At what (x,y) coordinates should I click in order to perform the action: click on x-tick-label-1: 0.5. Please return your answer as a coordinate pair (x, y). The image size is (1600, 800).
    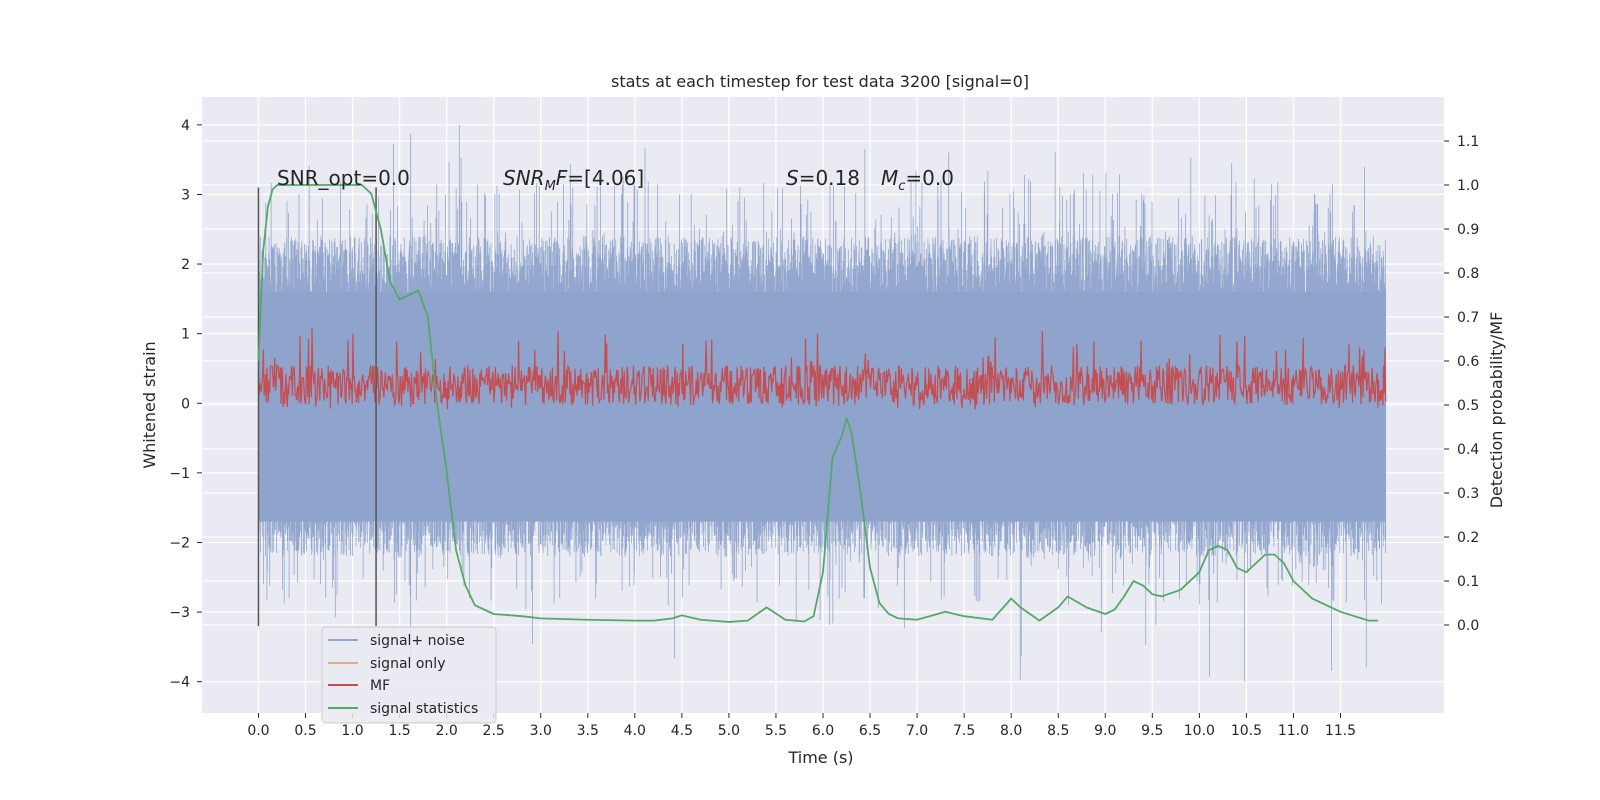
    Looking at the image, I should click on (305, 731).